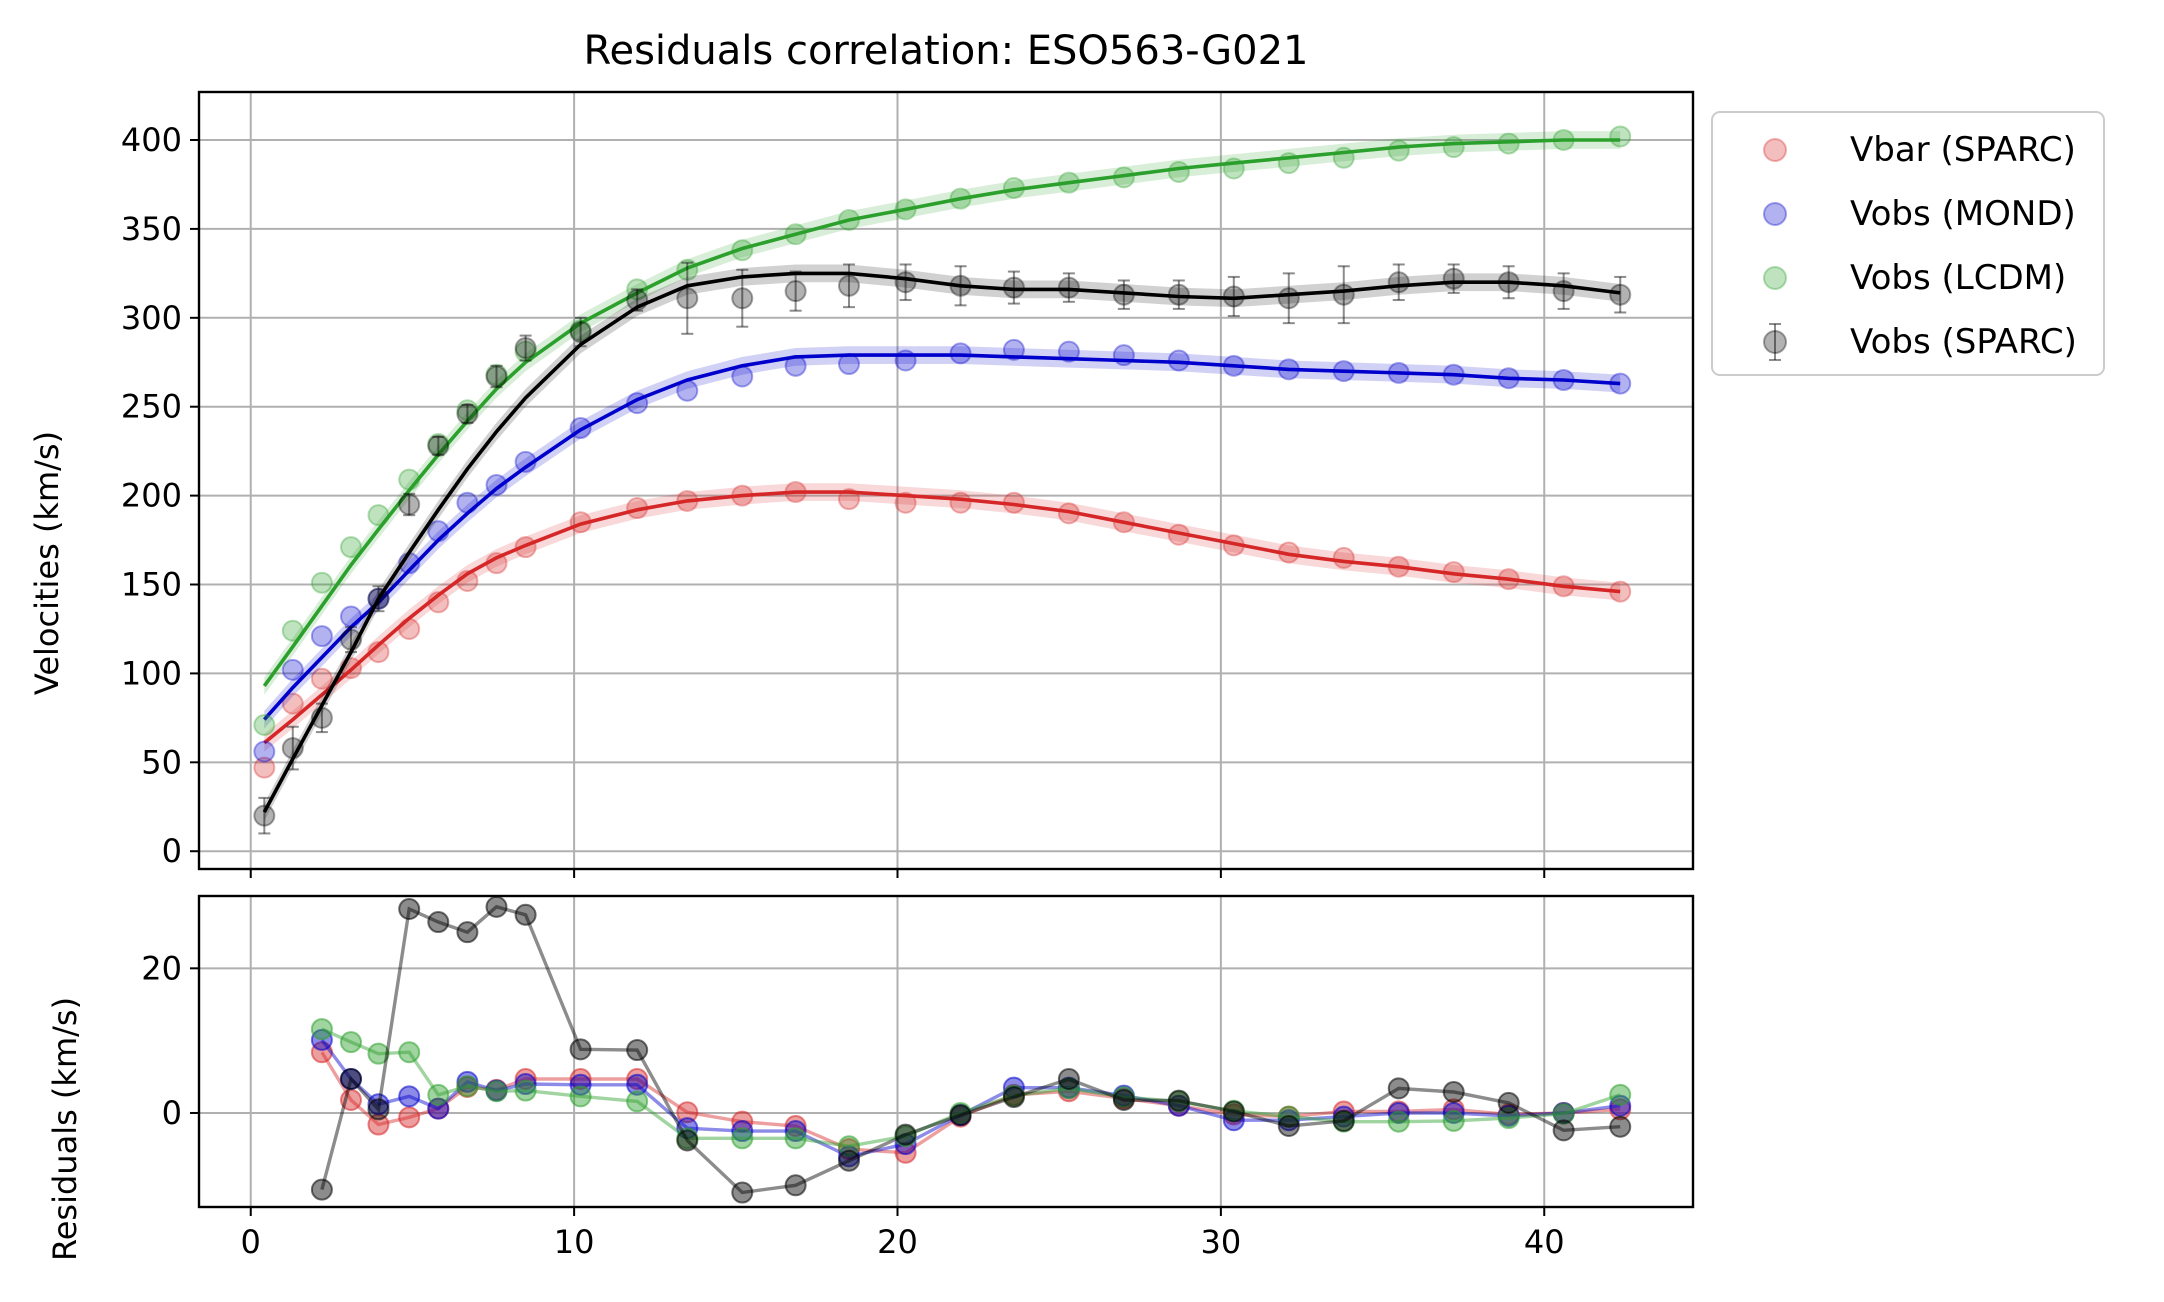 This screenshot has width=2164, height=1302. What do you see at coordinates (151, 496) in the screenshot?
I see `y-tick-label: 200` at bounding box center [151, 496].